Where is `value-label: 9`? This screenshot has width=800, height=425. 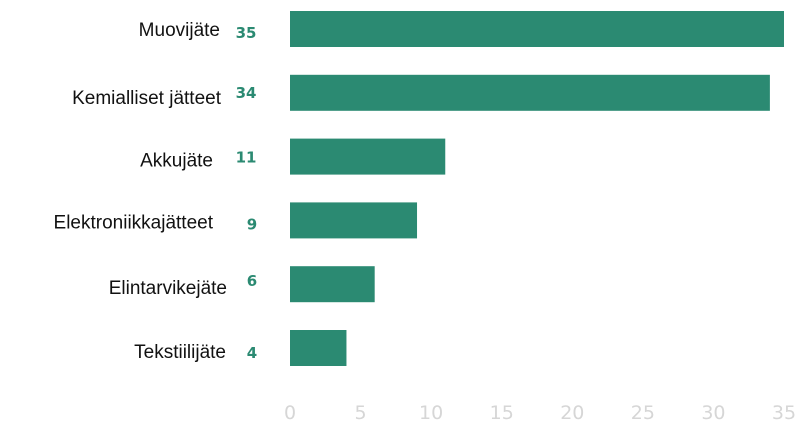
value-label: 9 is located at coordinates (252, 224).